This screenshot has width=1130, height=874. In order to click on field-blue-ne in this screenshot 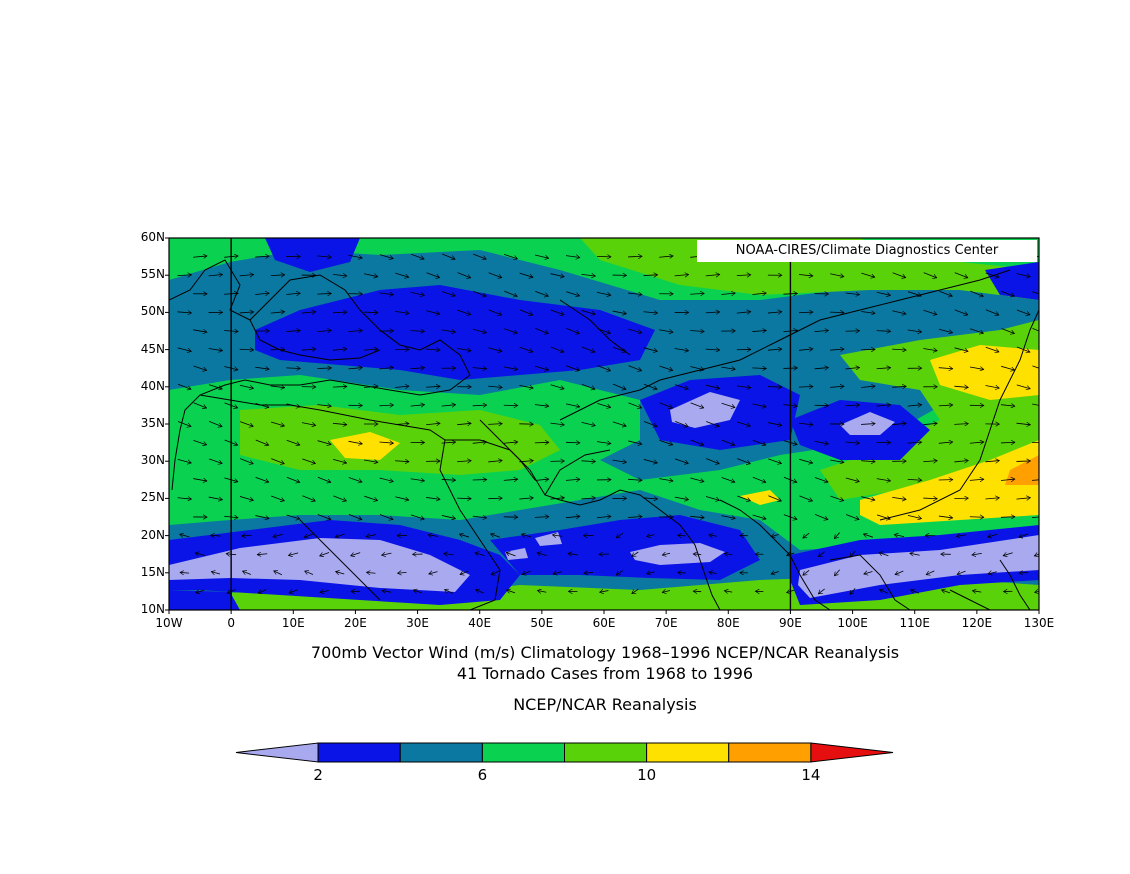, I will do `click(1012, 281)`.